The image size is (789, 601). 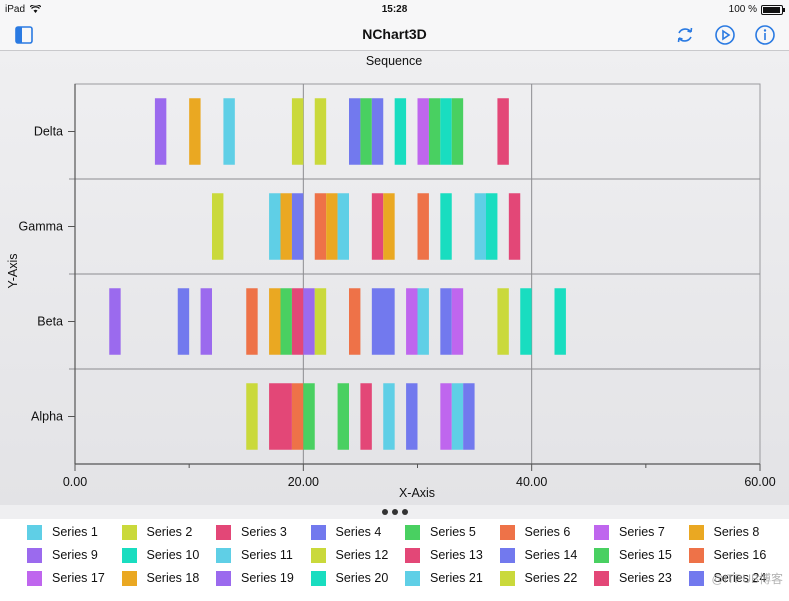 What do you see at coordinates (349, 555) in the screenshot?
I see `legend-item: Series 12` at bounding box center [349, 555].